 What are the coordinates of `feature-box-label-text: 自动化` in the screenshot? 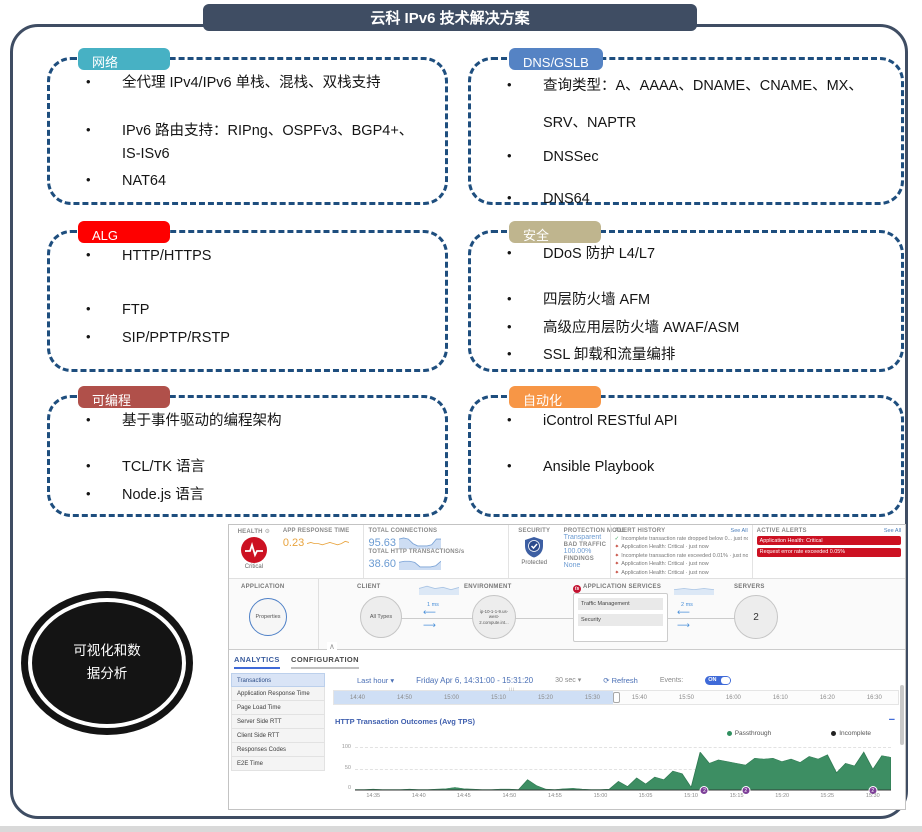 It's located at (543, 400).